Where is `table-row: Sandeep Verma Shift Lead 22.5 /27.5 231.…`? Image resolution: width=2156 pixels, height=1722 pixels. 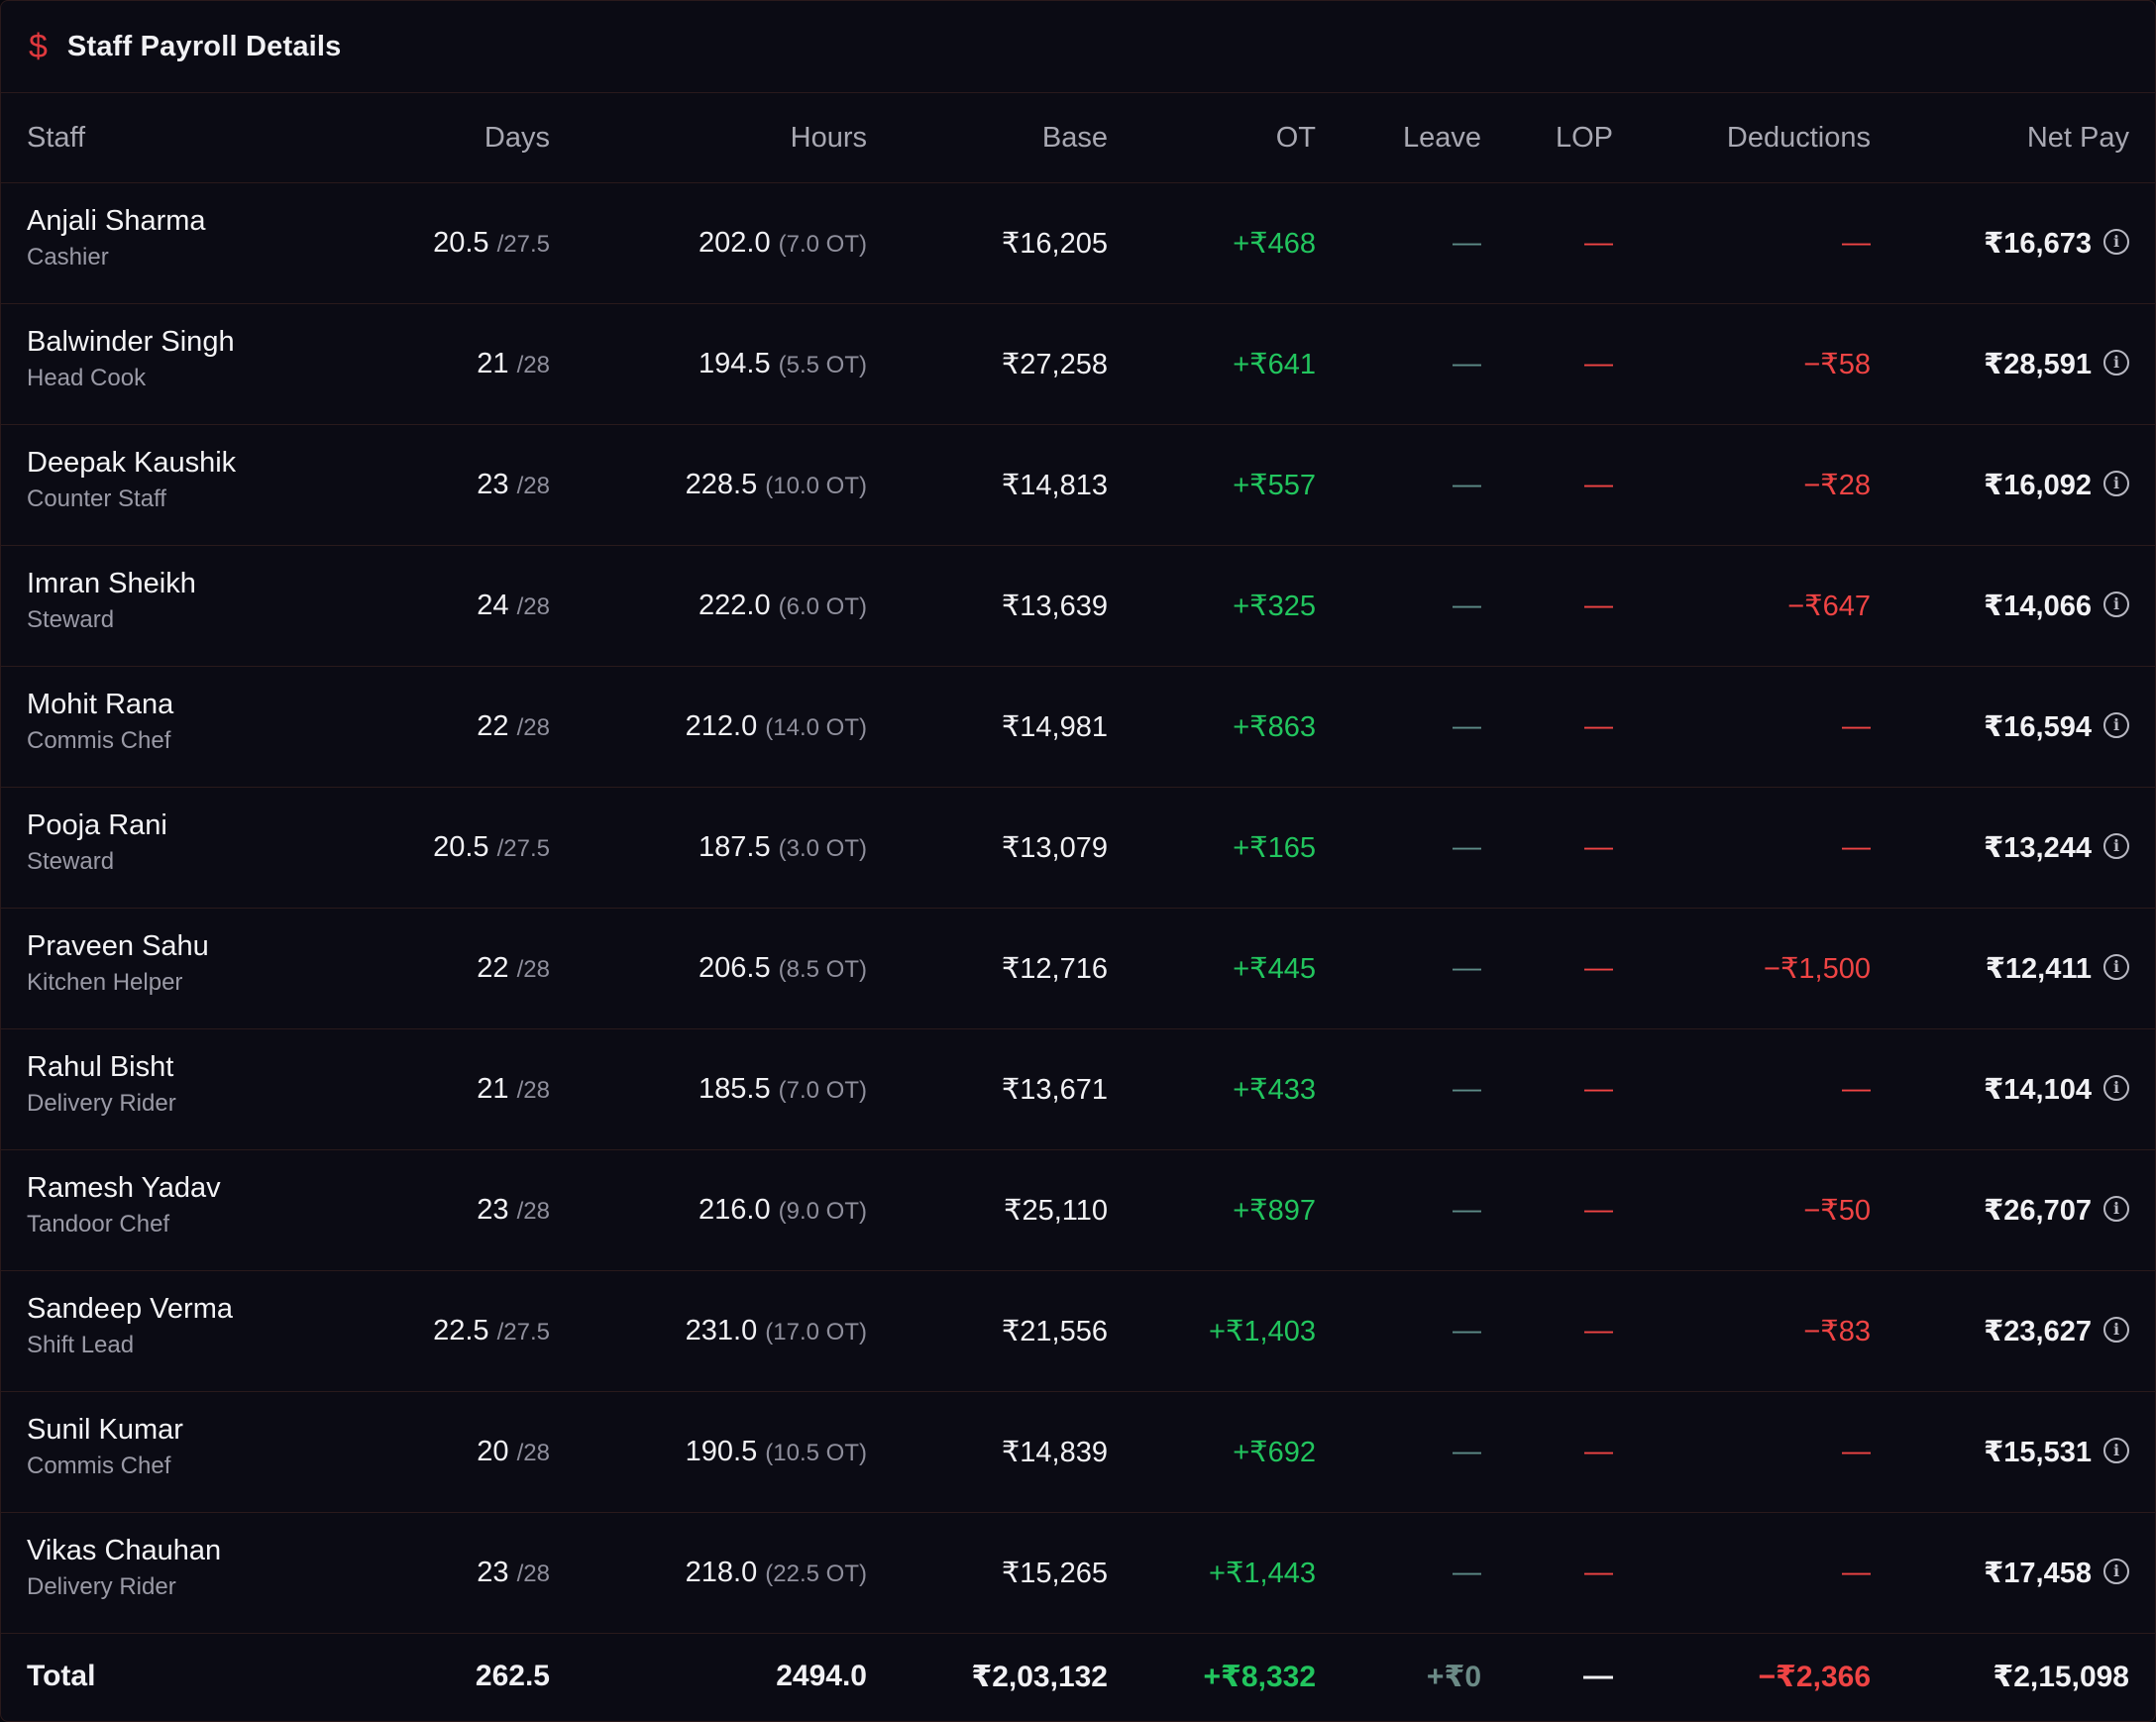
table-row: Sandeep Verma Shift Lead 22.5 /27.5 231.… is located at coordinates (1078, 1331).